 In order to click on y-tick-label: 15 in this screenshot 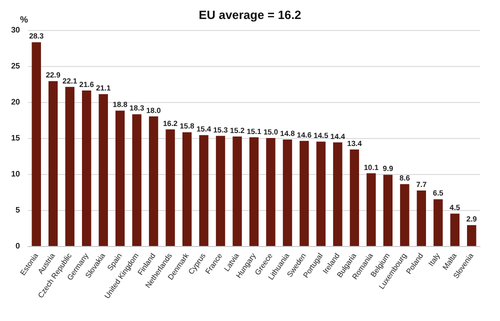, I will do `click(16, 138)`.